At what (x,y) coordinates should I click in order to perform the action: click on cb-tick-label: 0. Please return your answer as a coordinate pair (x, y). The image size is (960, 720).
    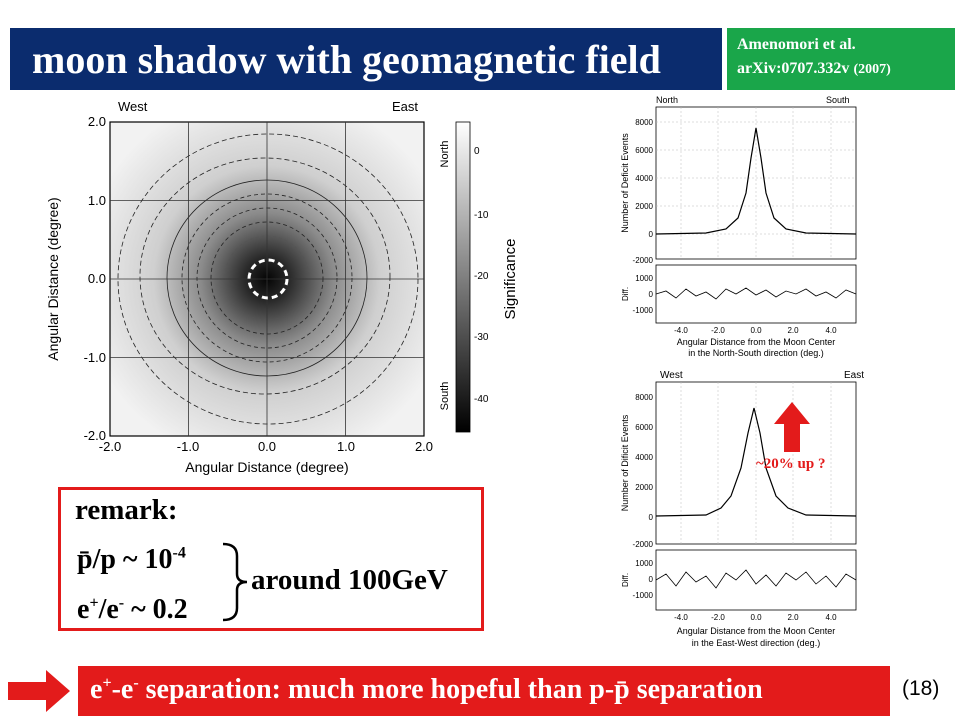
    Looking at the image, I should click on (477, 151).